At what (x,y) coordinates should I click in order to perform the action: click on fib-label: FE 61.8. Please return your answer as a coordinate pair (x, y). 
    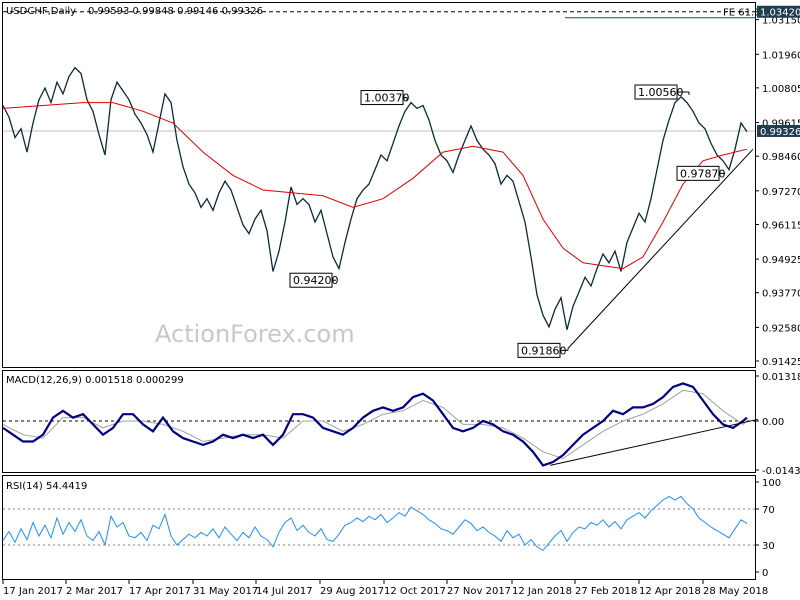
    Looking at the image, I should click on (742, 13).